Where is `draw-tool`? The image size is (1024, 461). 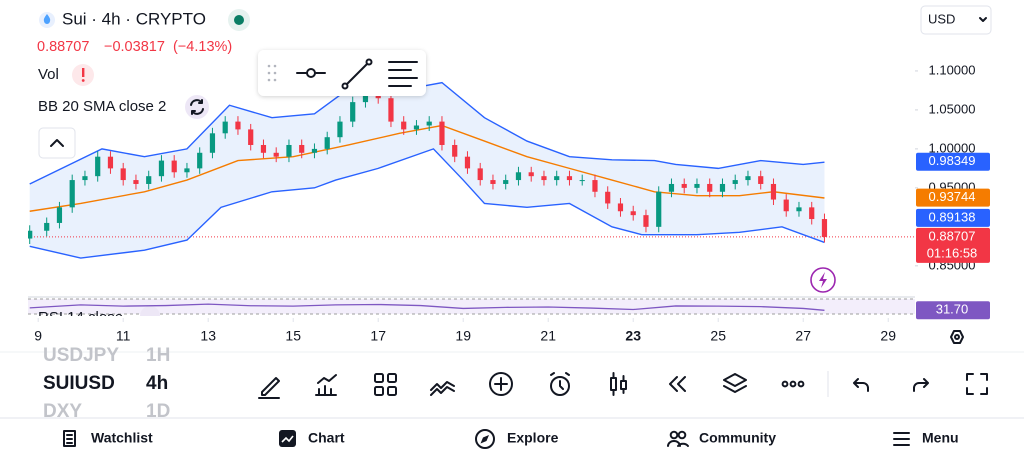
draw-tool is located at coordinates (269, 388).